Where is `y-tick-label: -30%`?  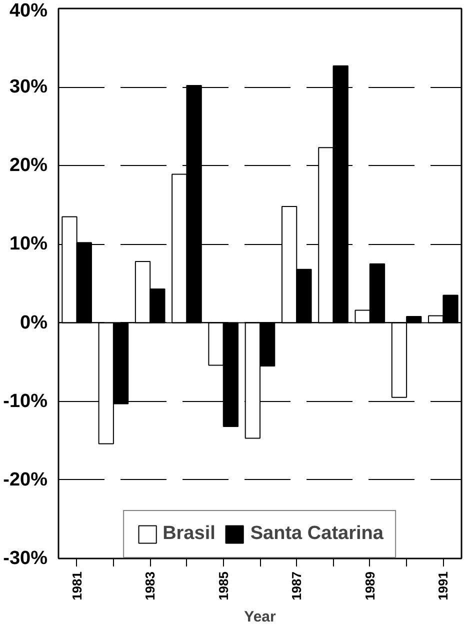 y-tick-label: -30% is located at coordinates (25, 558).